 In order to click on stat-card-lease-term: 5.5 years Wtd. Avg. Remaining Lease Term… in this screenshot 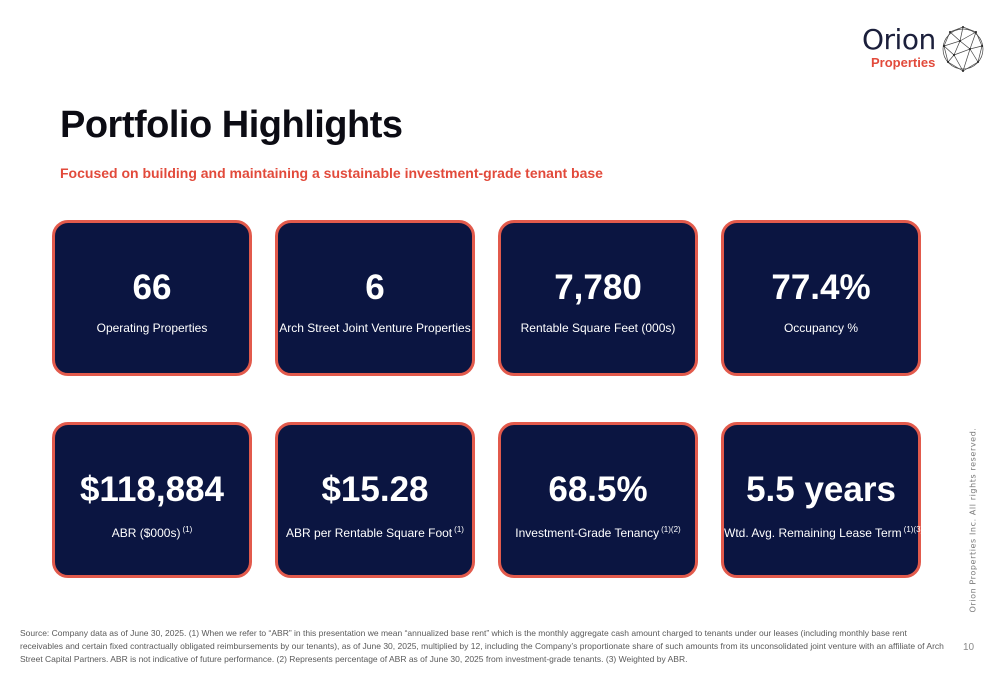, I will do `click(822, 500)`.